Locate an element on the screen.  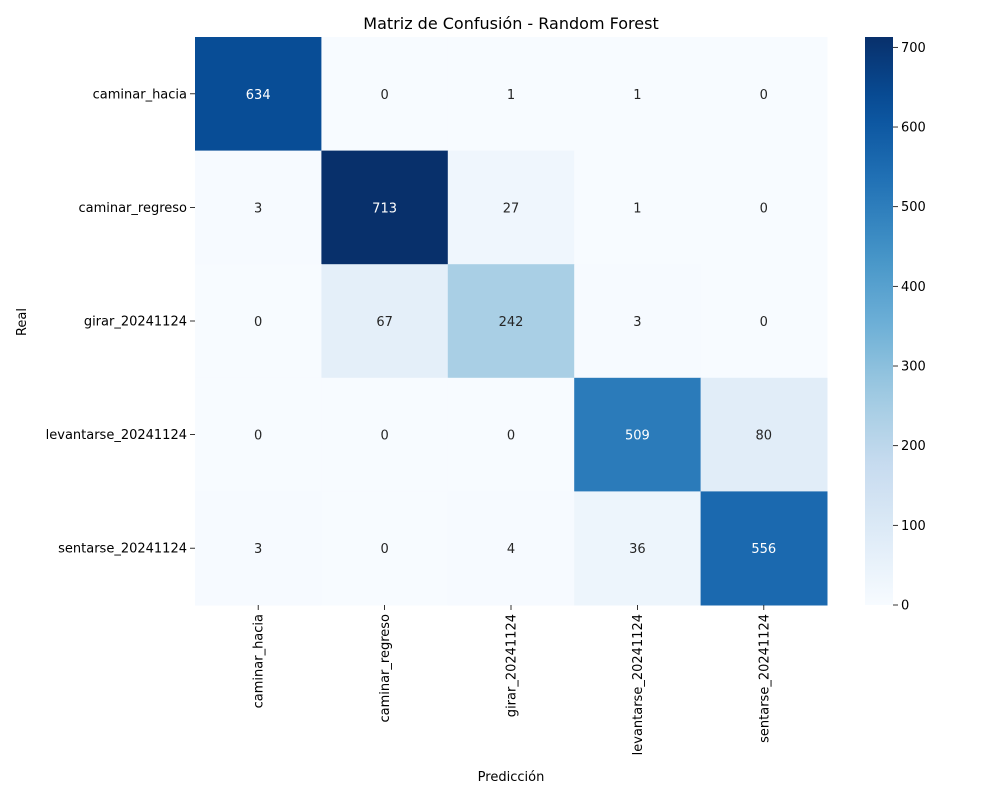
colorbar-tick-label: 600 is located at coordinates (913, 128).